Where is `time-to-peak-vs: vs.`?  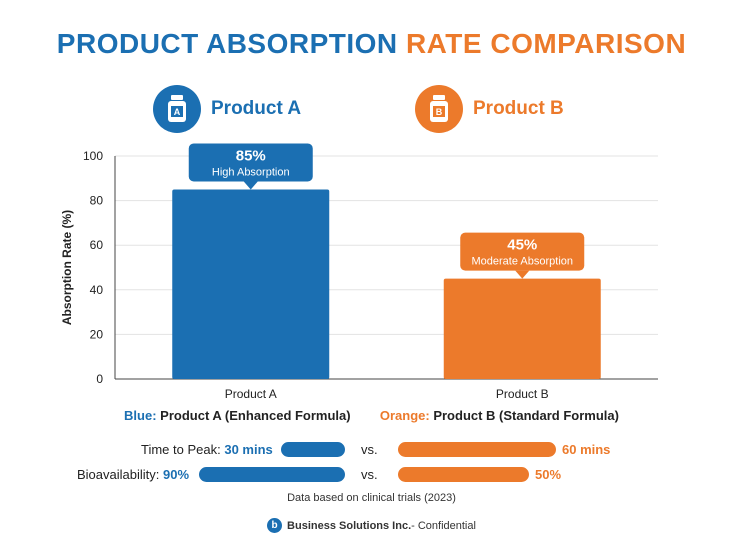
time-to-peak-vs: vs. is located at coordinates (369, 449).